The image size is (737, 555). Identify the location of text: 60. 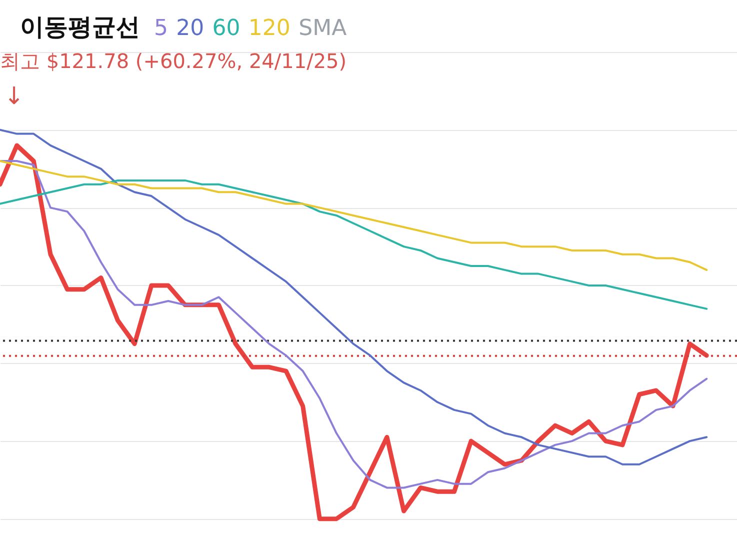
(226, 28).